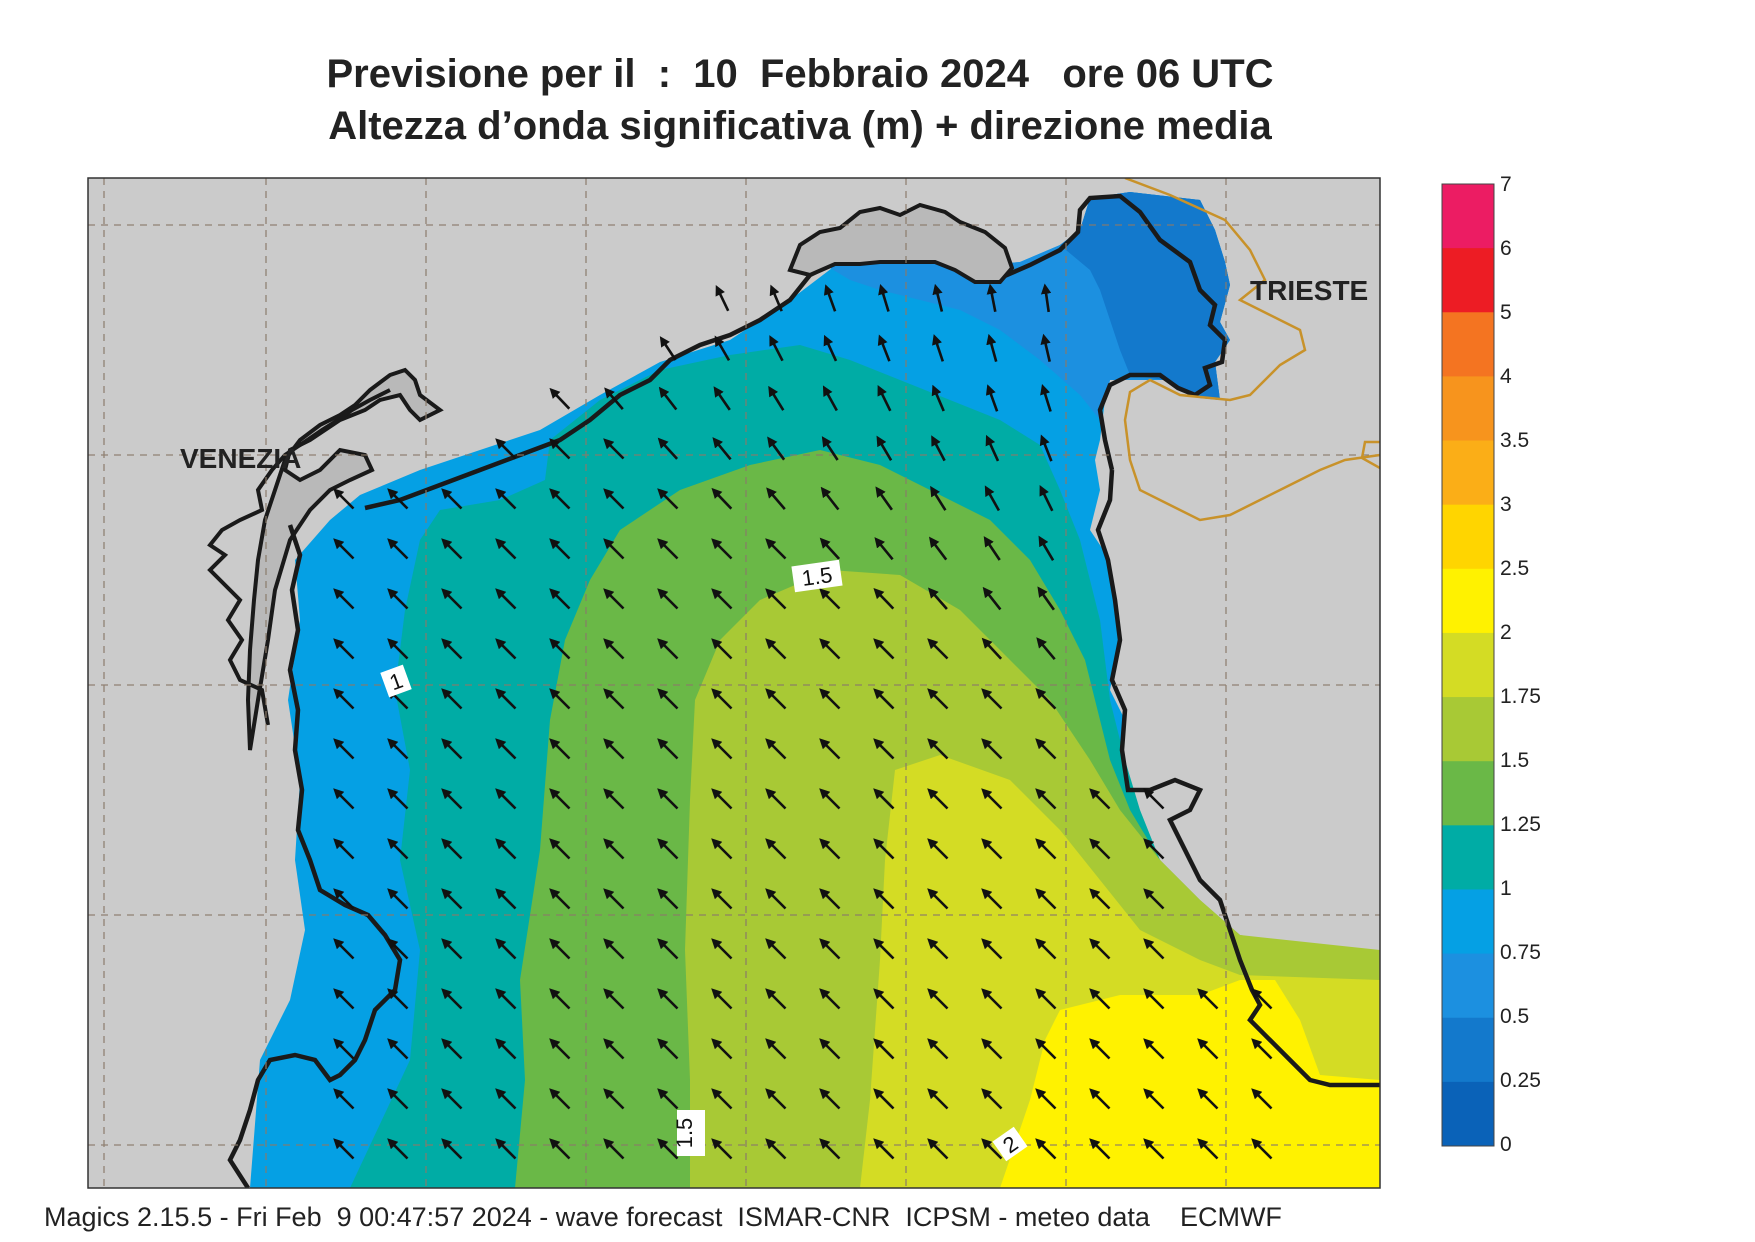 Image resolution: width=1755 pixels, height=1242 pixels. I want to click on national-border, so click(1251, 350).